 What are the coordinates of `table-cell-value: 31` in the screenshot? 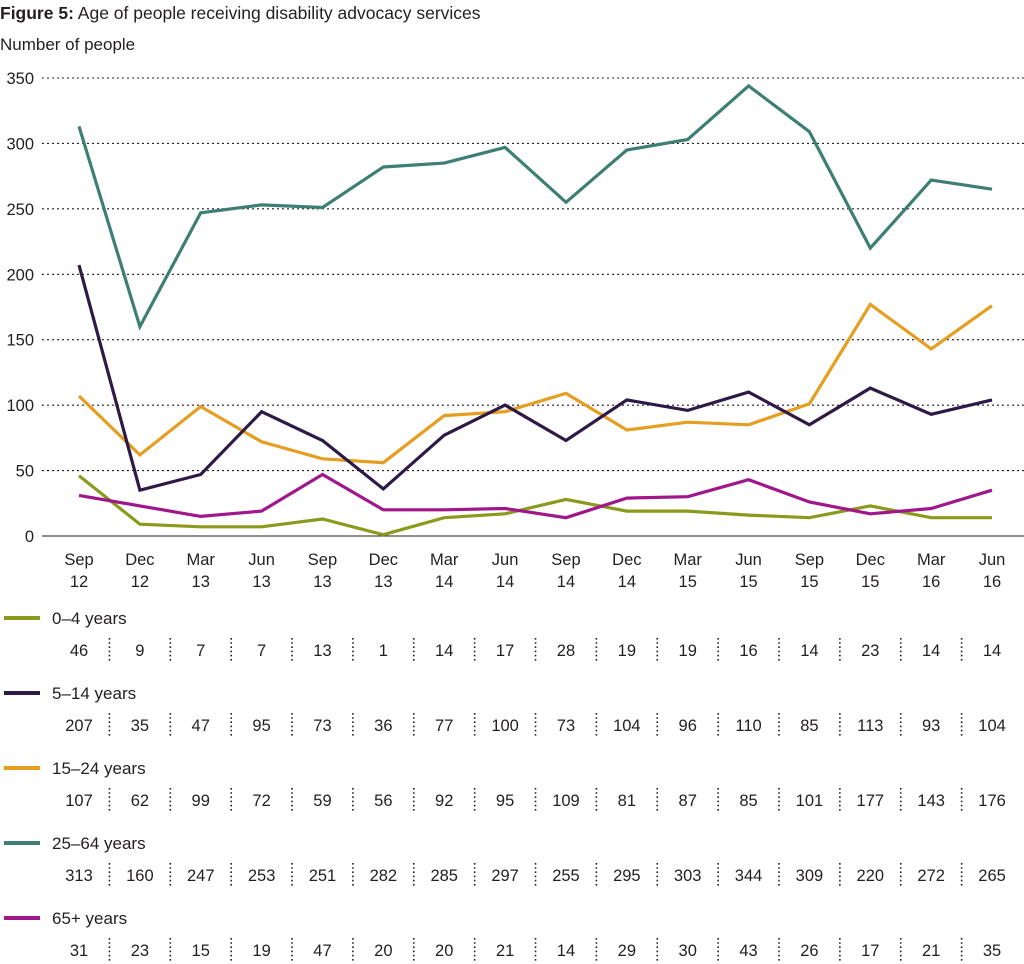 It's located at (79, 951).